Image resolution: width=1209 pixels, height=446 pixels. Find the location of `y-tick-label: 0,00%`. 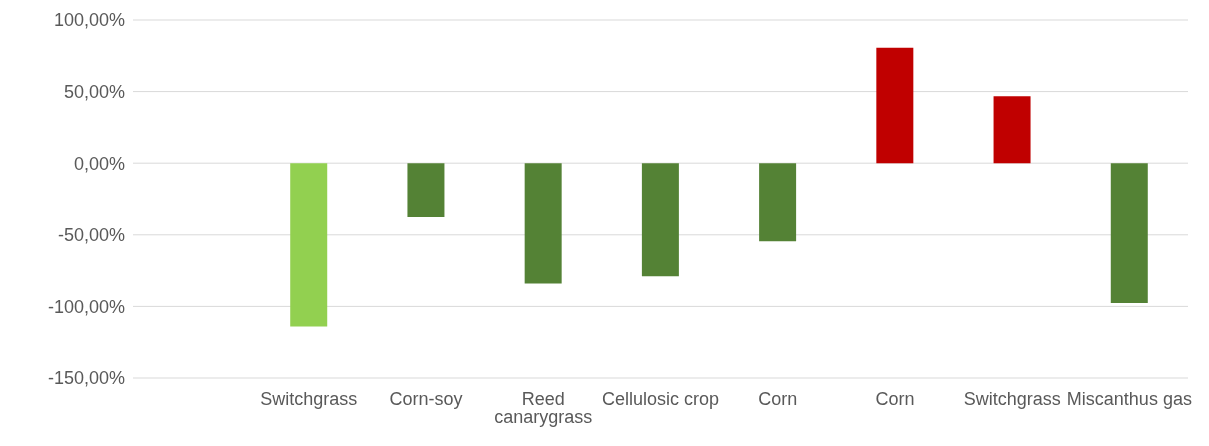

y-tick-label: 0,00% is located at coordinates (99, 163).